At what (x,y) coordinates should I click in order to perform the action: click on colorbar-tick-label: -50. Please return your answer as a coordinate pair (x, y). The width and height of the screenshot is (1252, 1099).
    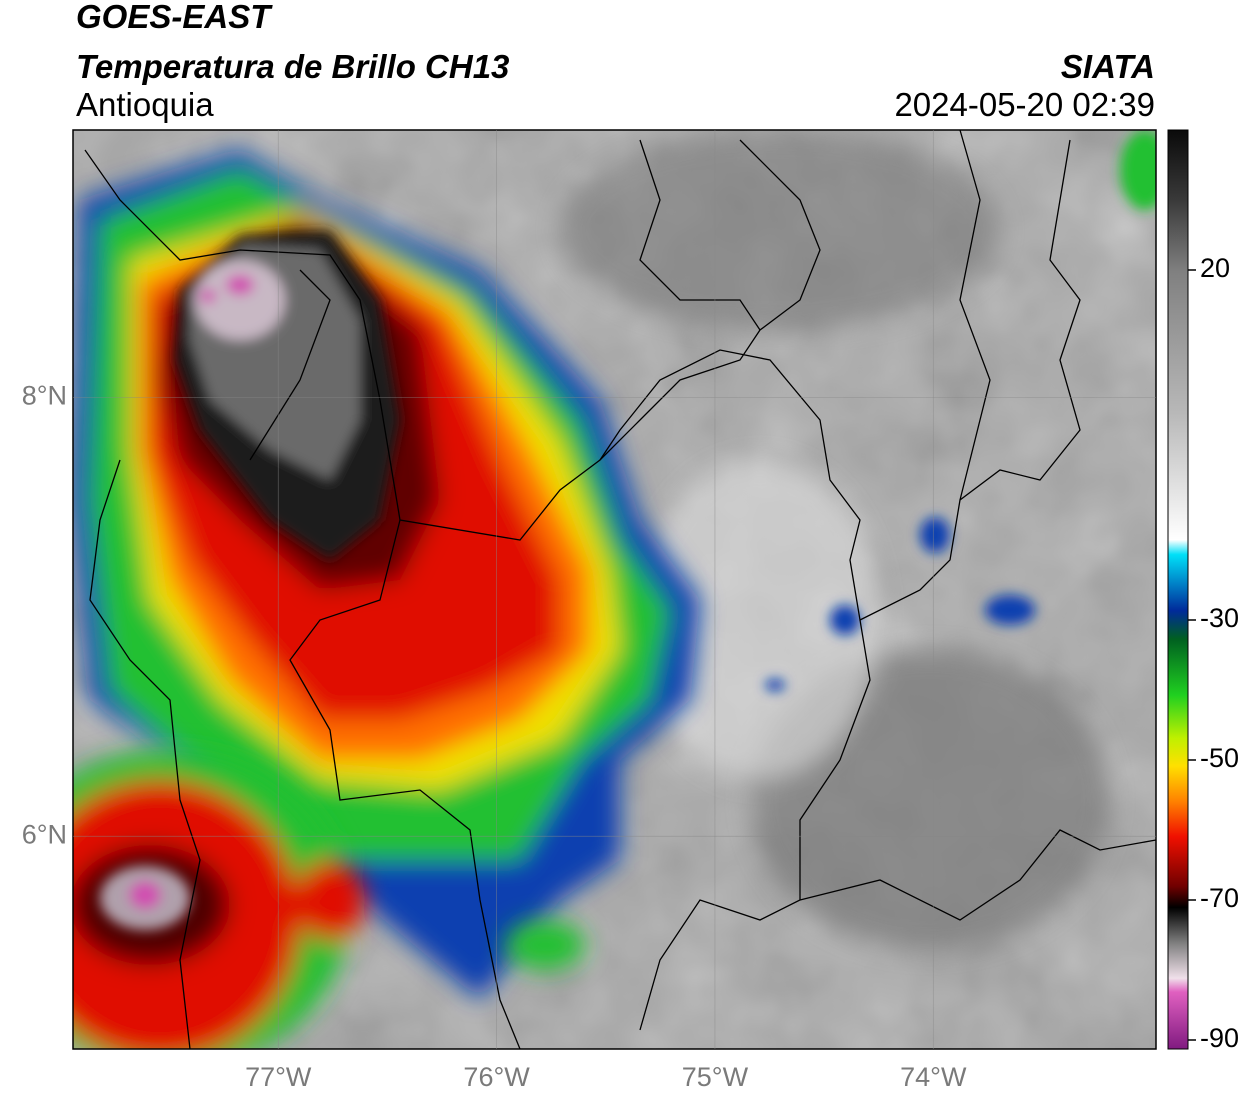
    Looking at the image, I should click on (1219, 758).